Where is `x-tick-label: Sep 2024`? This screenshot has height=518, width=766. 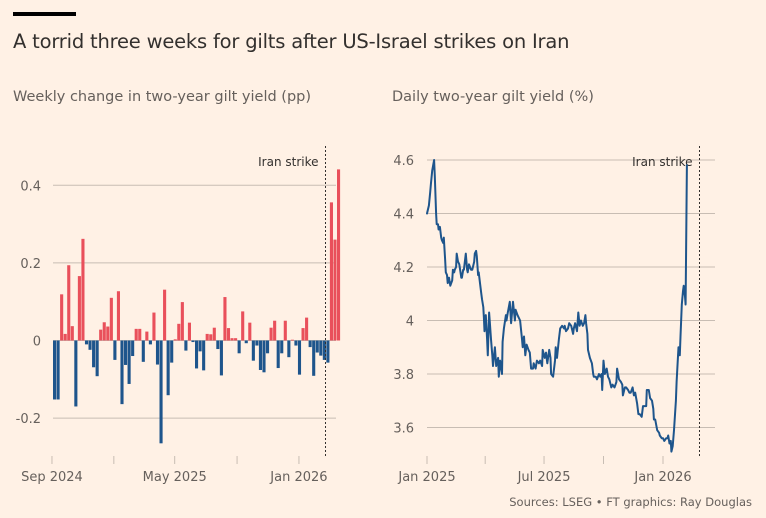
x-tick-label: Sep 2024 is located at coordinates (52, 477).